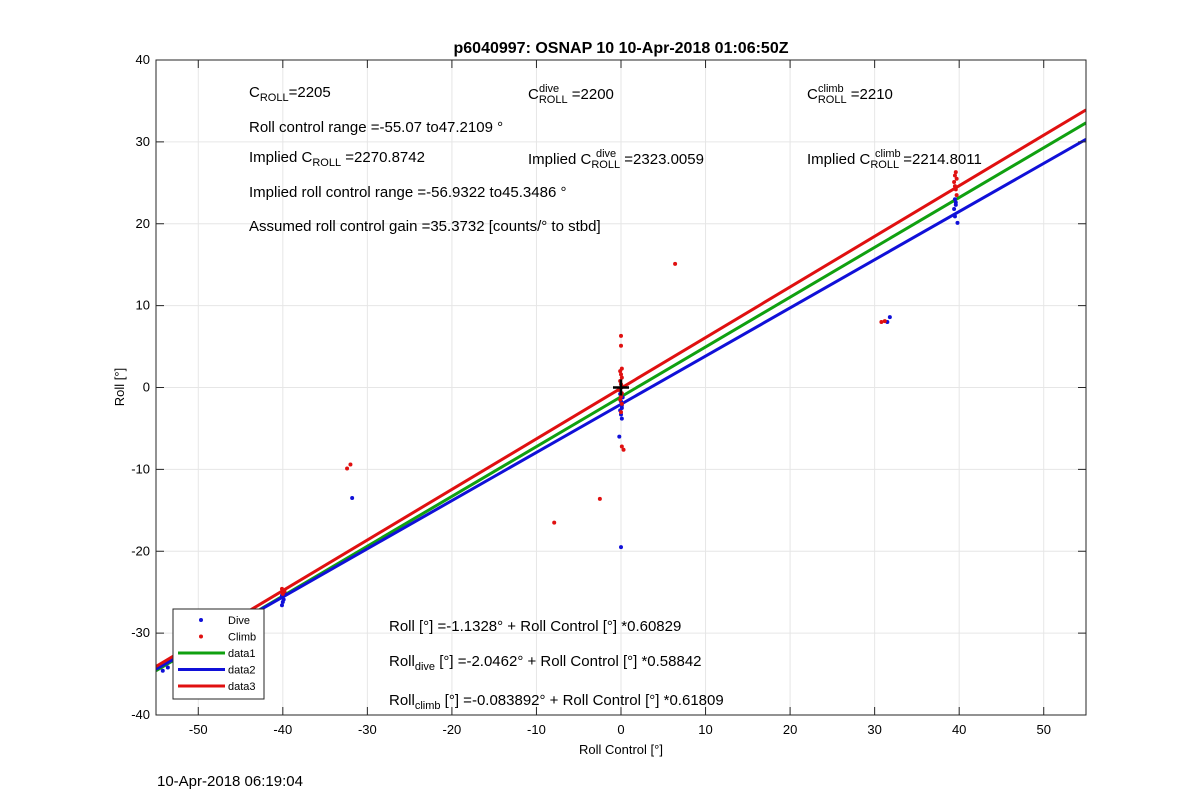 The width and height of the screenshot is (1200, 804). What do you see at coordinates (549, 89) in the screenshot?
I see `c-roll-dive-sup: dive` at bounding box center [549, 89].